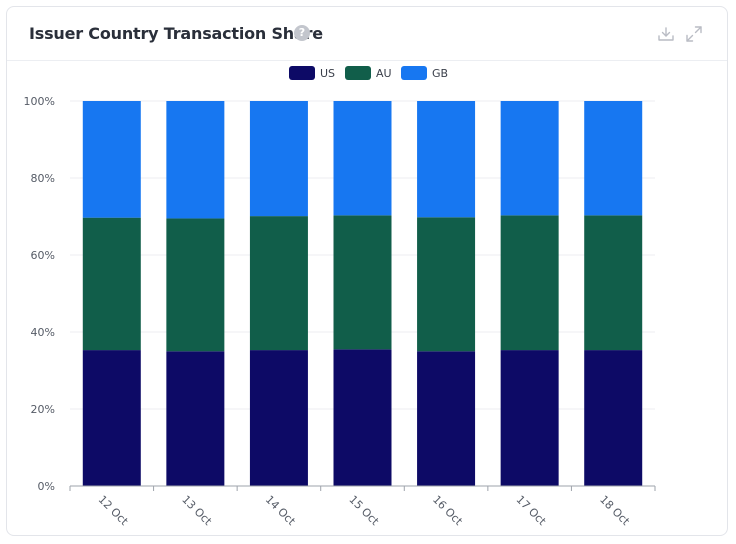 The height and width of the screenshot is (544, 736). I want to click on legend-swatch-us, so click(302, 73).